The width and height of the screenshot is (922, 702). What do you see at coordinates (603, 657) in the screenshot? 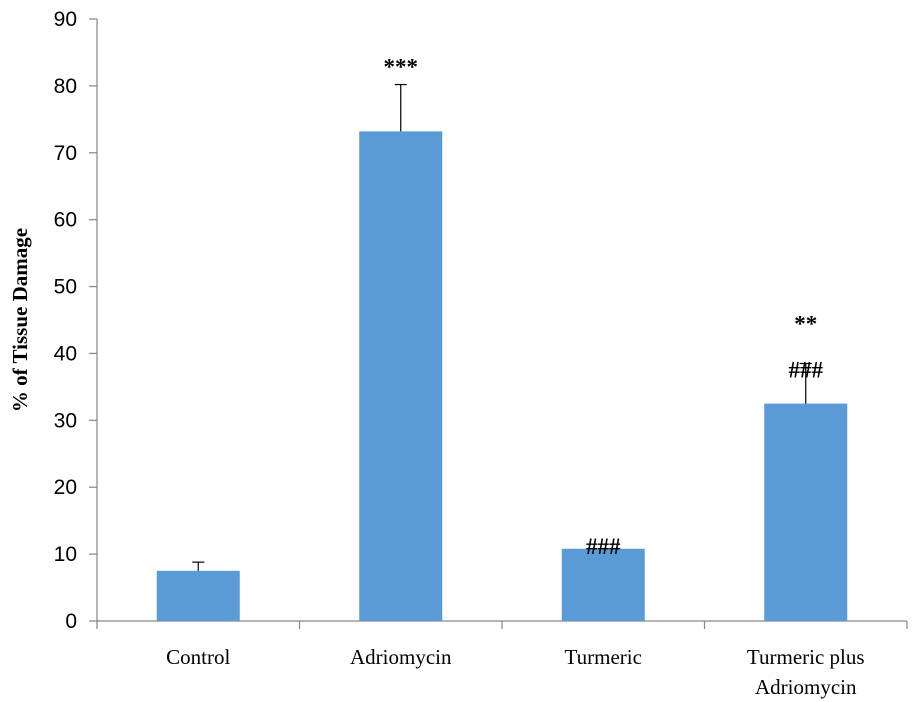
I see `x-category-label: Turmeric` at bounding box center [603, 657].